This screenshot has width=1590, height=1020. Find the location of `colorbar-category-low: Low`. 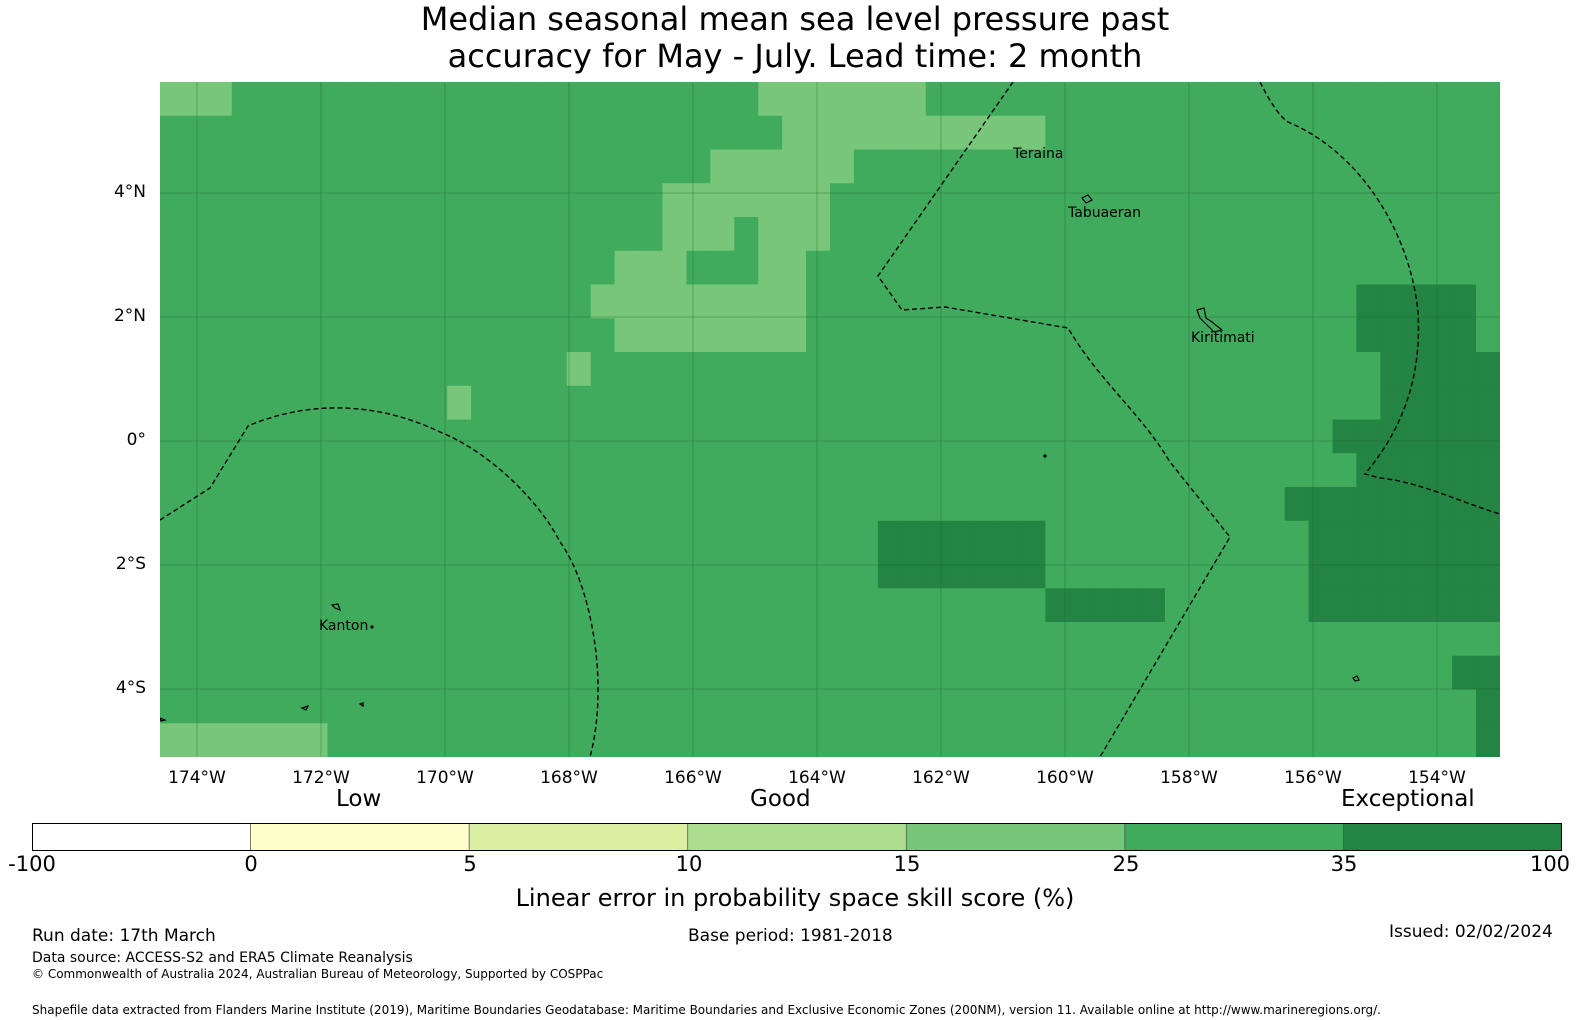

colorbar-category-low: Low is located at coordinates (359, 799).